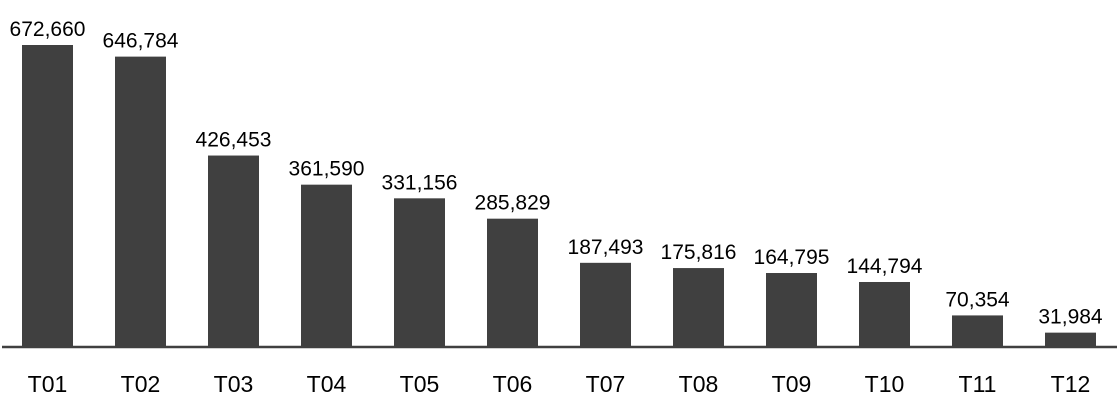  What do you see at coordinates (978, 384) in the screenshot?
I see `x-tick-label-t11: T11` at bounding box center [978, 384].